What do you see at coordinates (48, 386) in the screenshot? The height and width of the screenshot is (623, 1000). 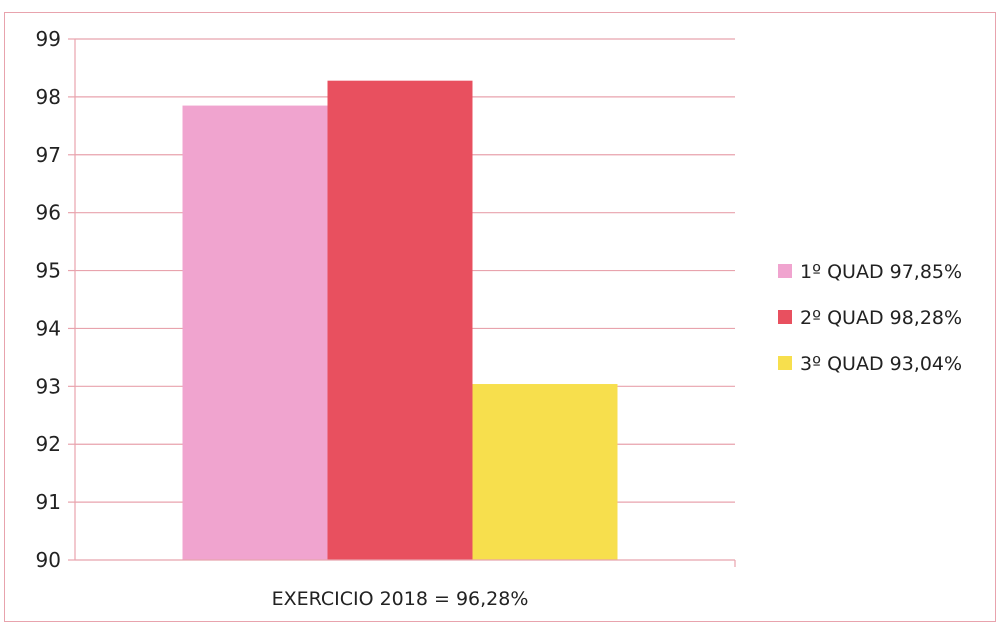 I see `y-tick-label: 93` at bounding box center [48, 386].